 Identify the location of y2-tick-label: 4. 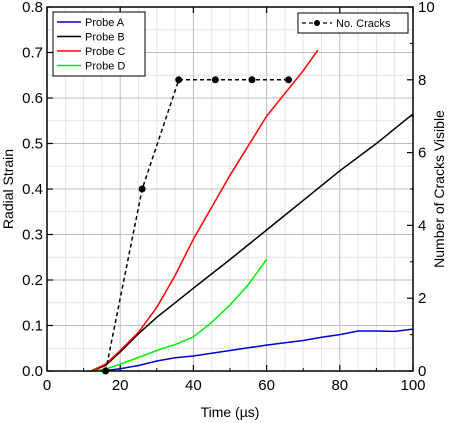
(422, 225).